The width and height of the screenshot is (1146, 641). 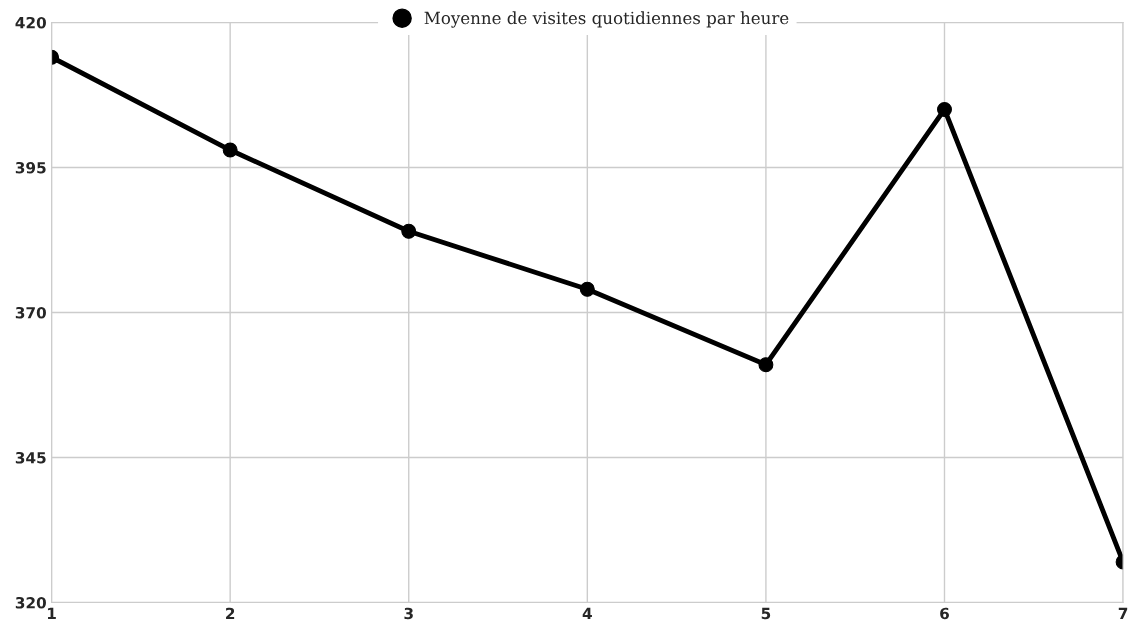 I want to click on y-tick-label: 320, so click(x=30, y=603).